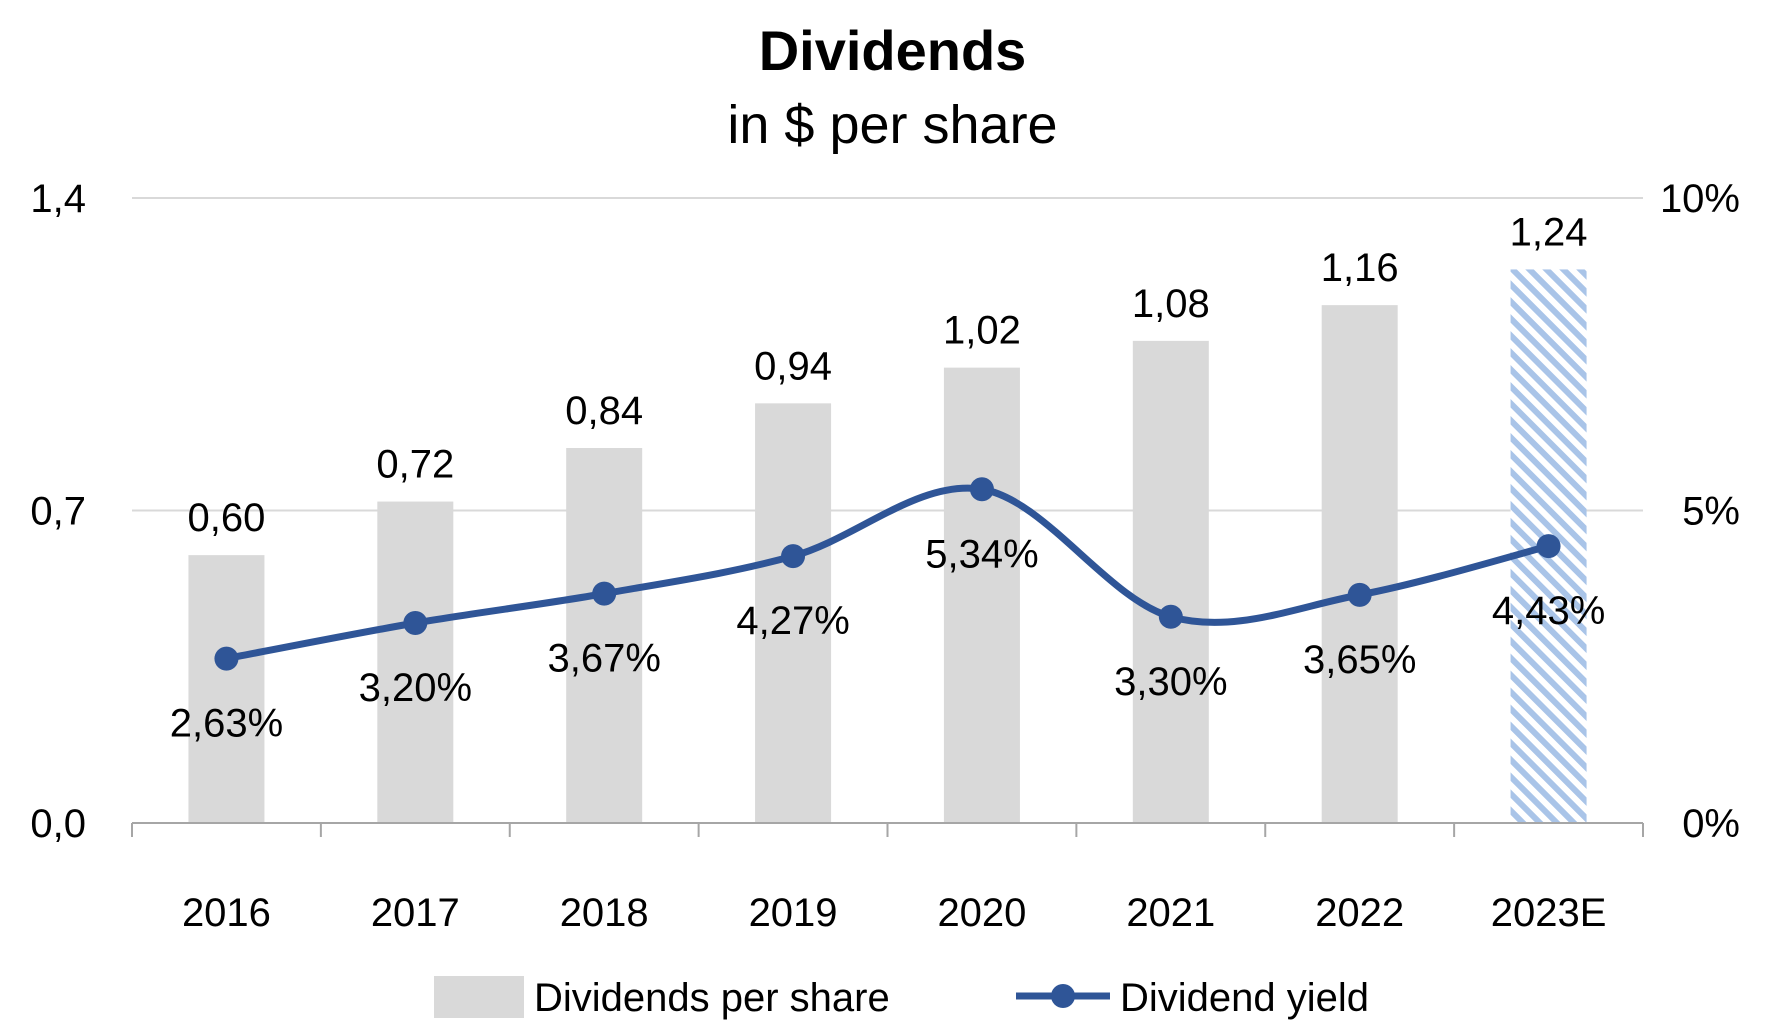  I want to click on y-left-tick-label: 0,7, so click(58, 512).